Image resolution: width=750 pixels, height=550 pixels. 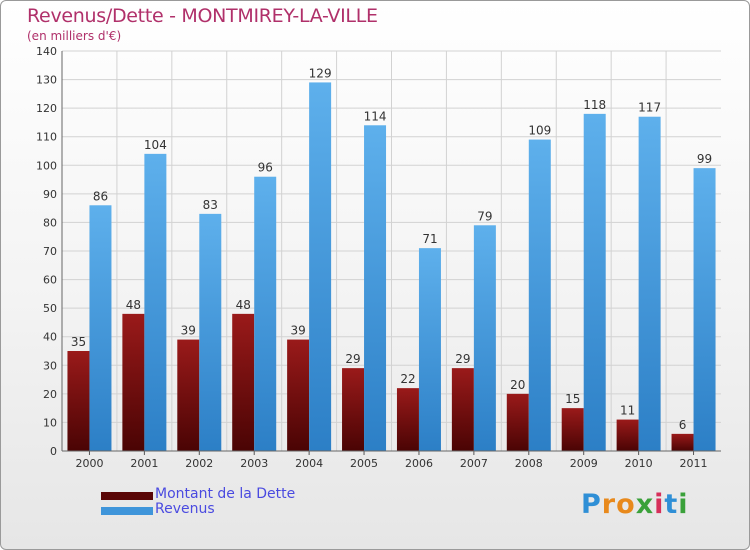 I want to click on x-tick-label: 2006, so click(x=419, y=463).